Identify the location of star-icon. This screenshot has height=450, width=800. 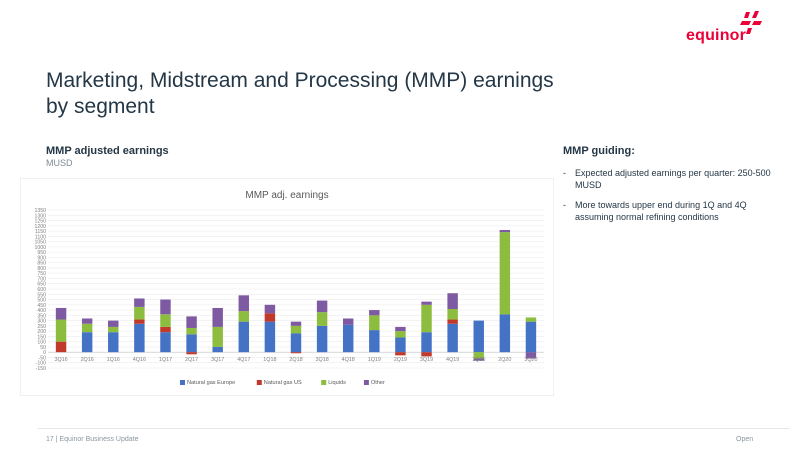
(751, 22).